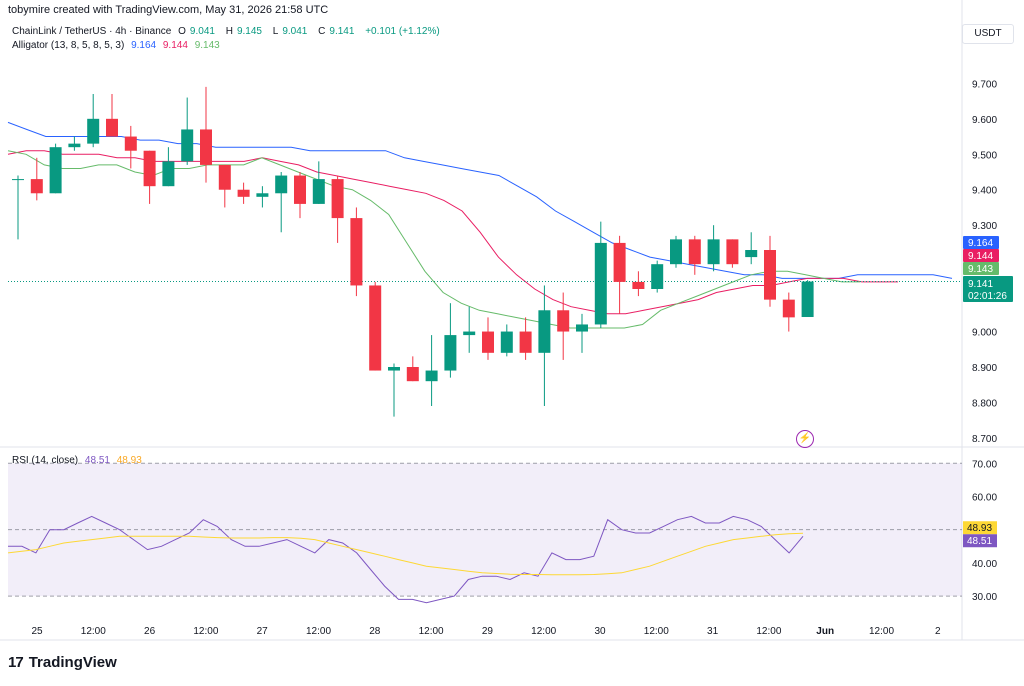  I want to click on rsi-tag: 48.51, so click(980, 541).